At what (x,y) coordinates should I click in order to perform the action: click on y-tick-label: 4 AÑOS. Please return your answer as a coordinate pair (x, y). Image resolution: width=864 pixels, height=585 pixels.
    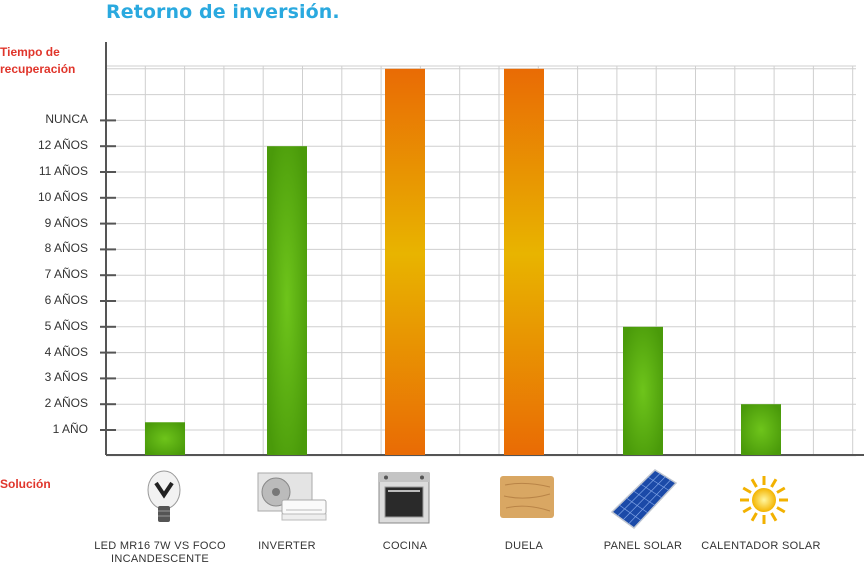
    Looking at the image, I should click on (66, 351).